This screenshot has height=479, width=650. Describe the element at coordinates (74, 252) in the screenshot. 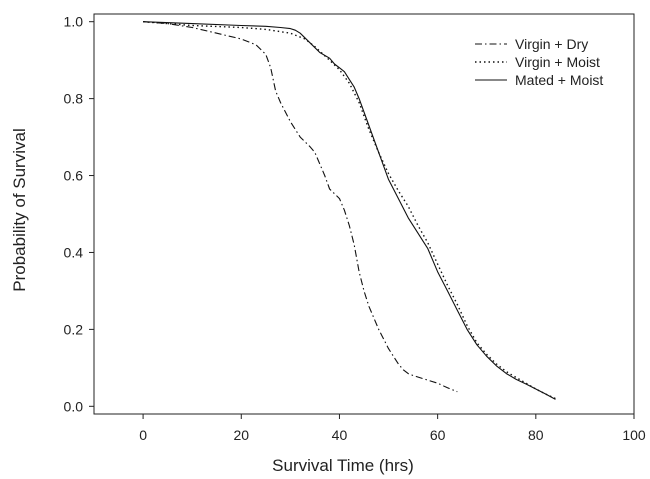

I see `y-tick-label: 0.4` at that location.